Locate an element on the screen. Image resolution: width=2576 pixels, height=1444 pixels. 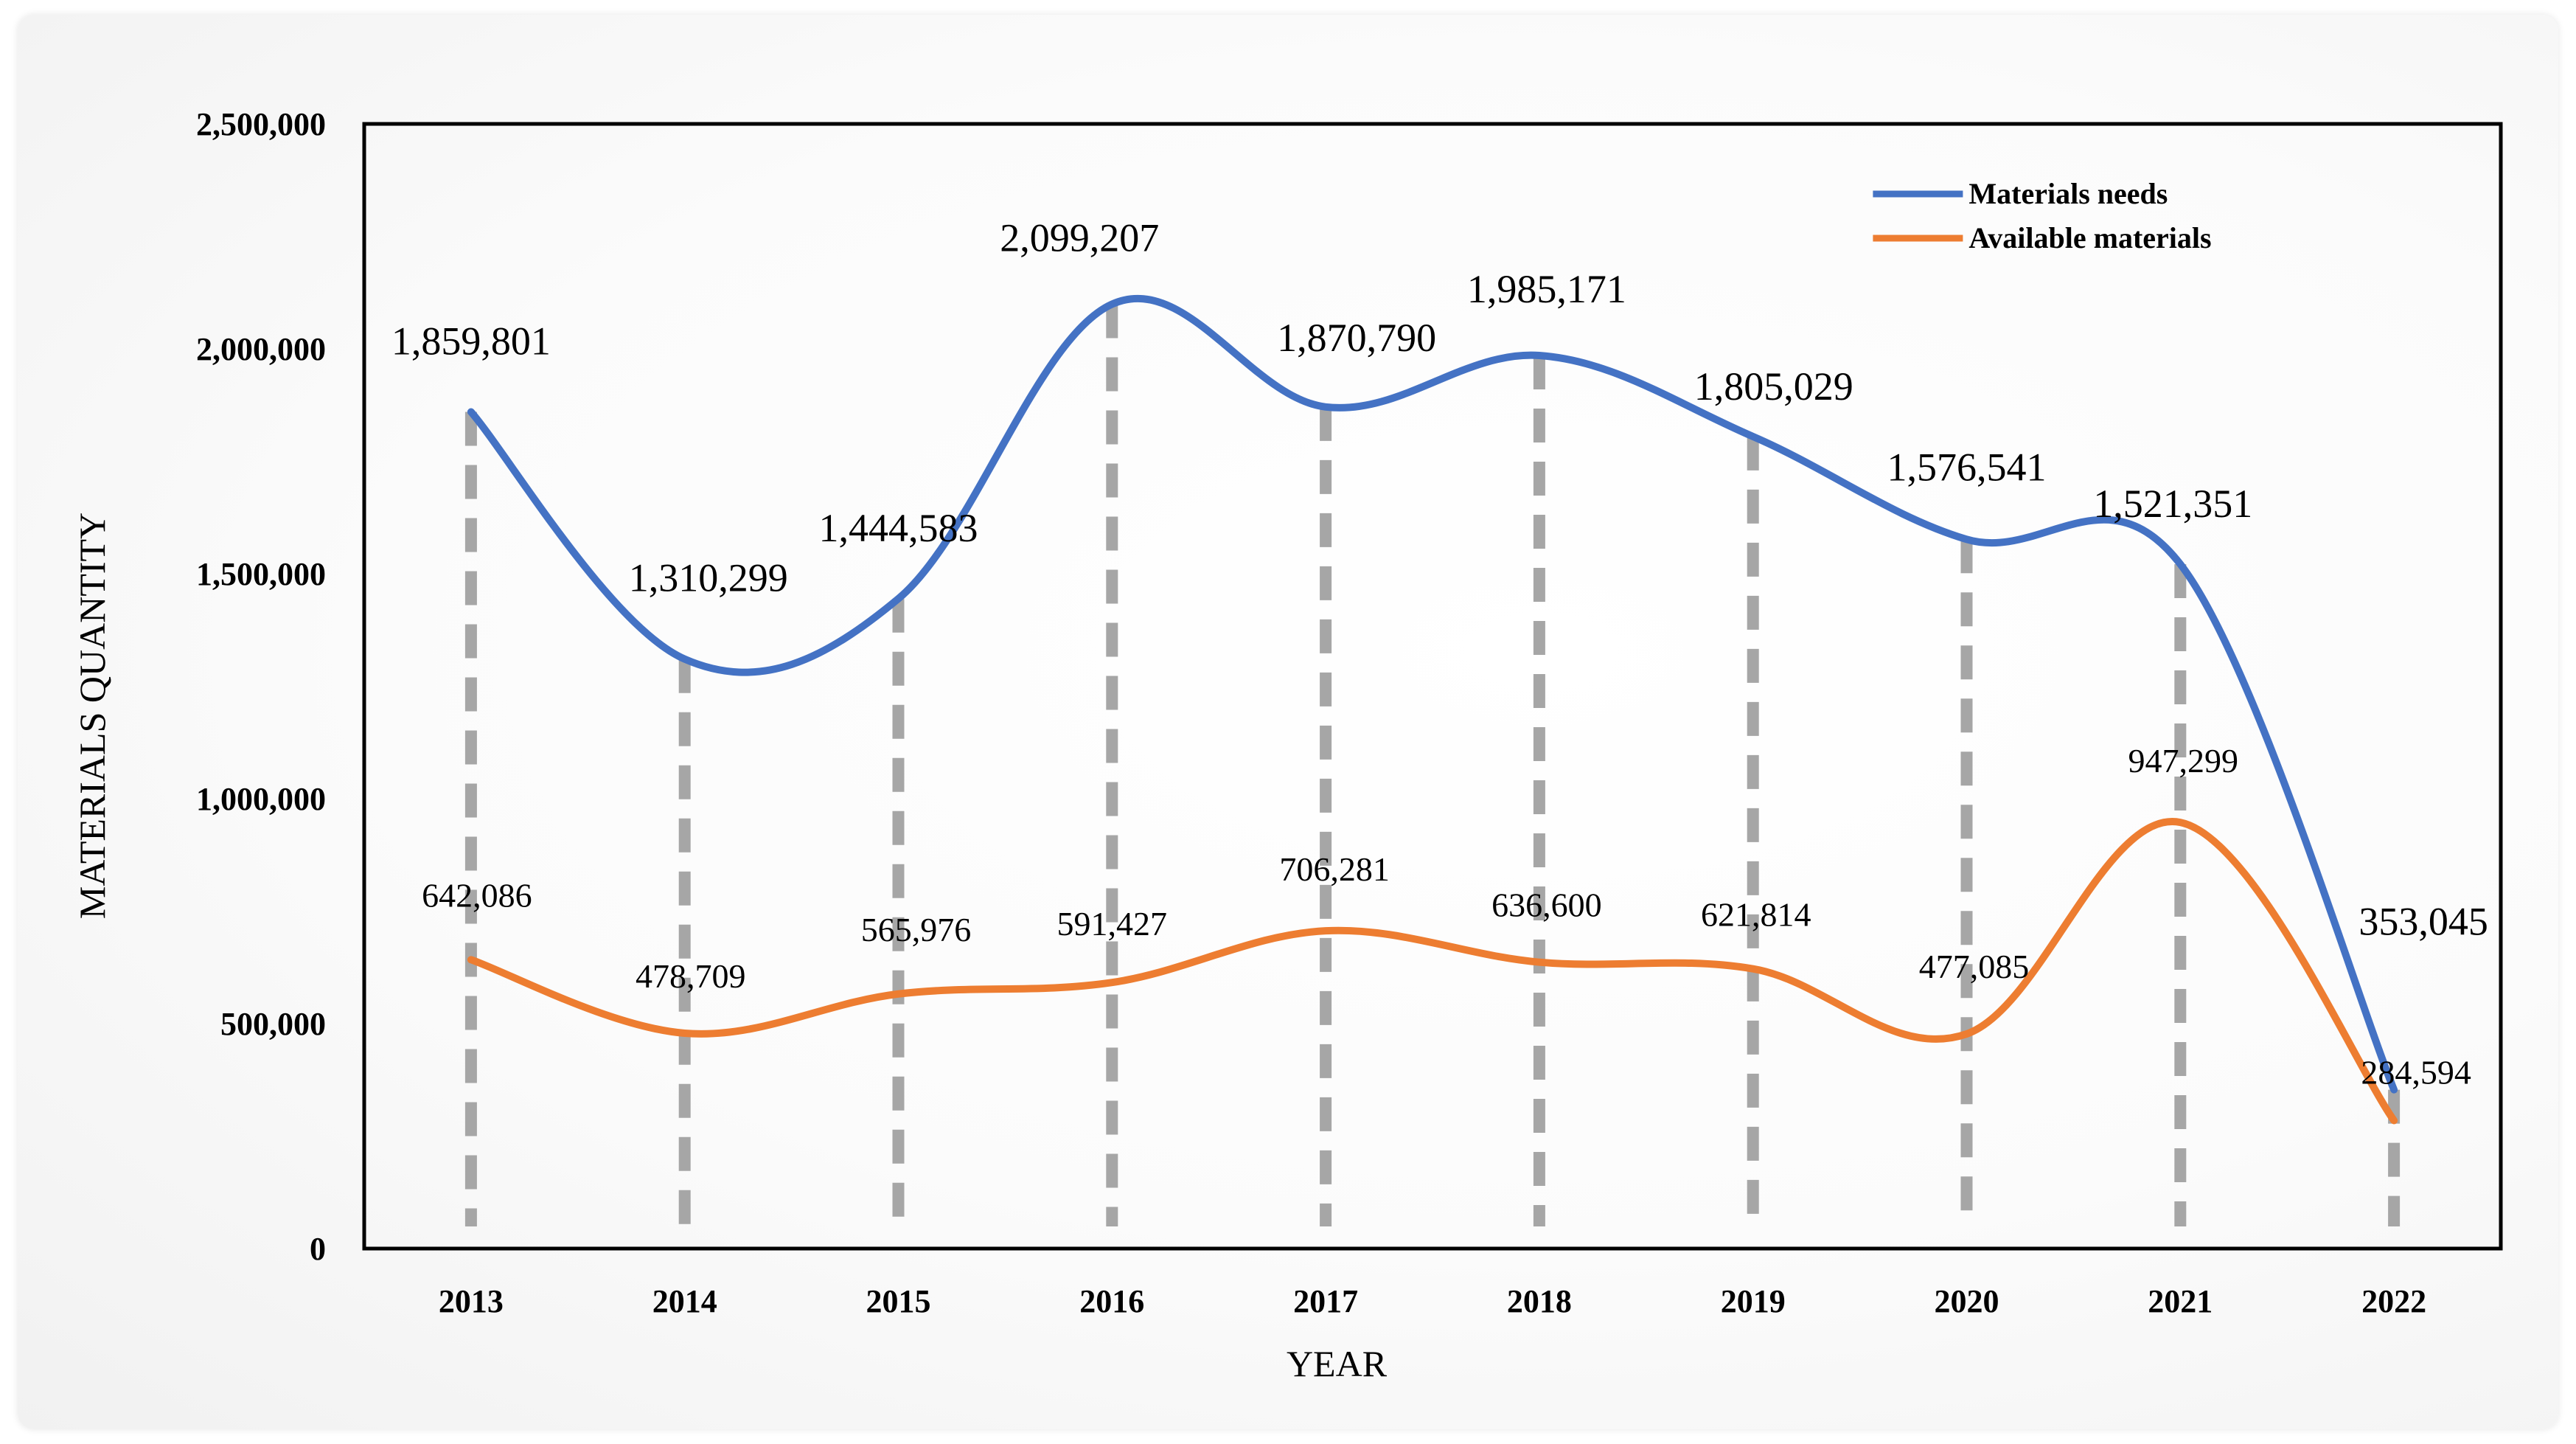
x-tick-label: 2013 is located at coordinates (472, 1301).